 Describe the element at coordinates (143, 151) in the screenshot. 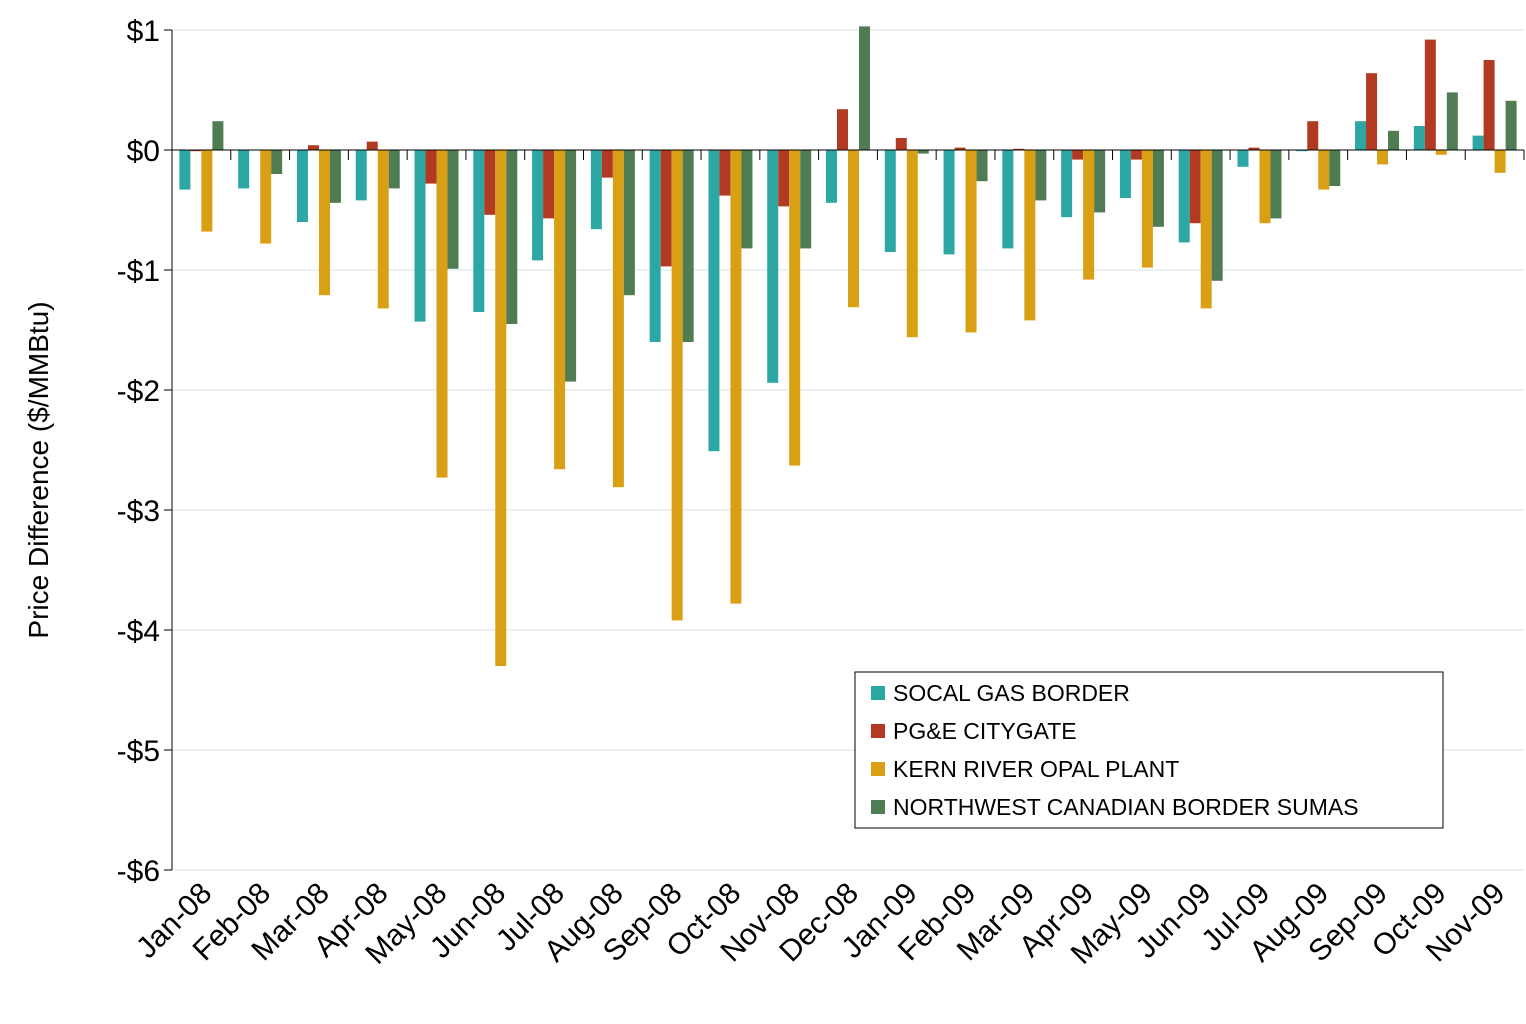

I see `y-tick-label: $0` at that location.